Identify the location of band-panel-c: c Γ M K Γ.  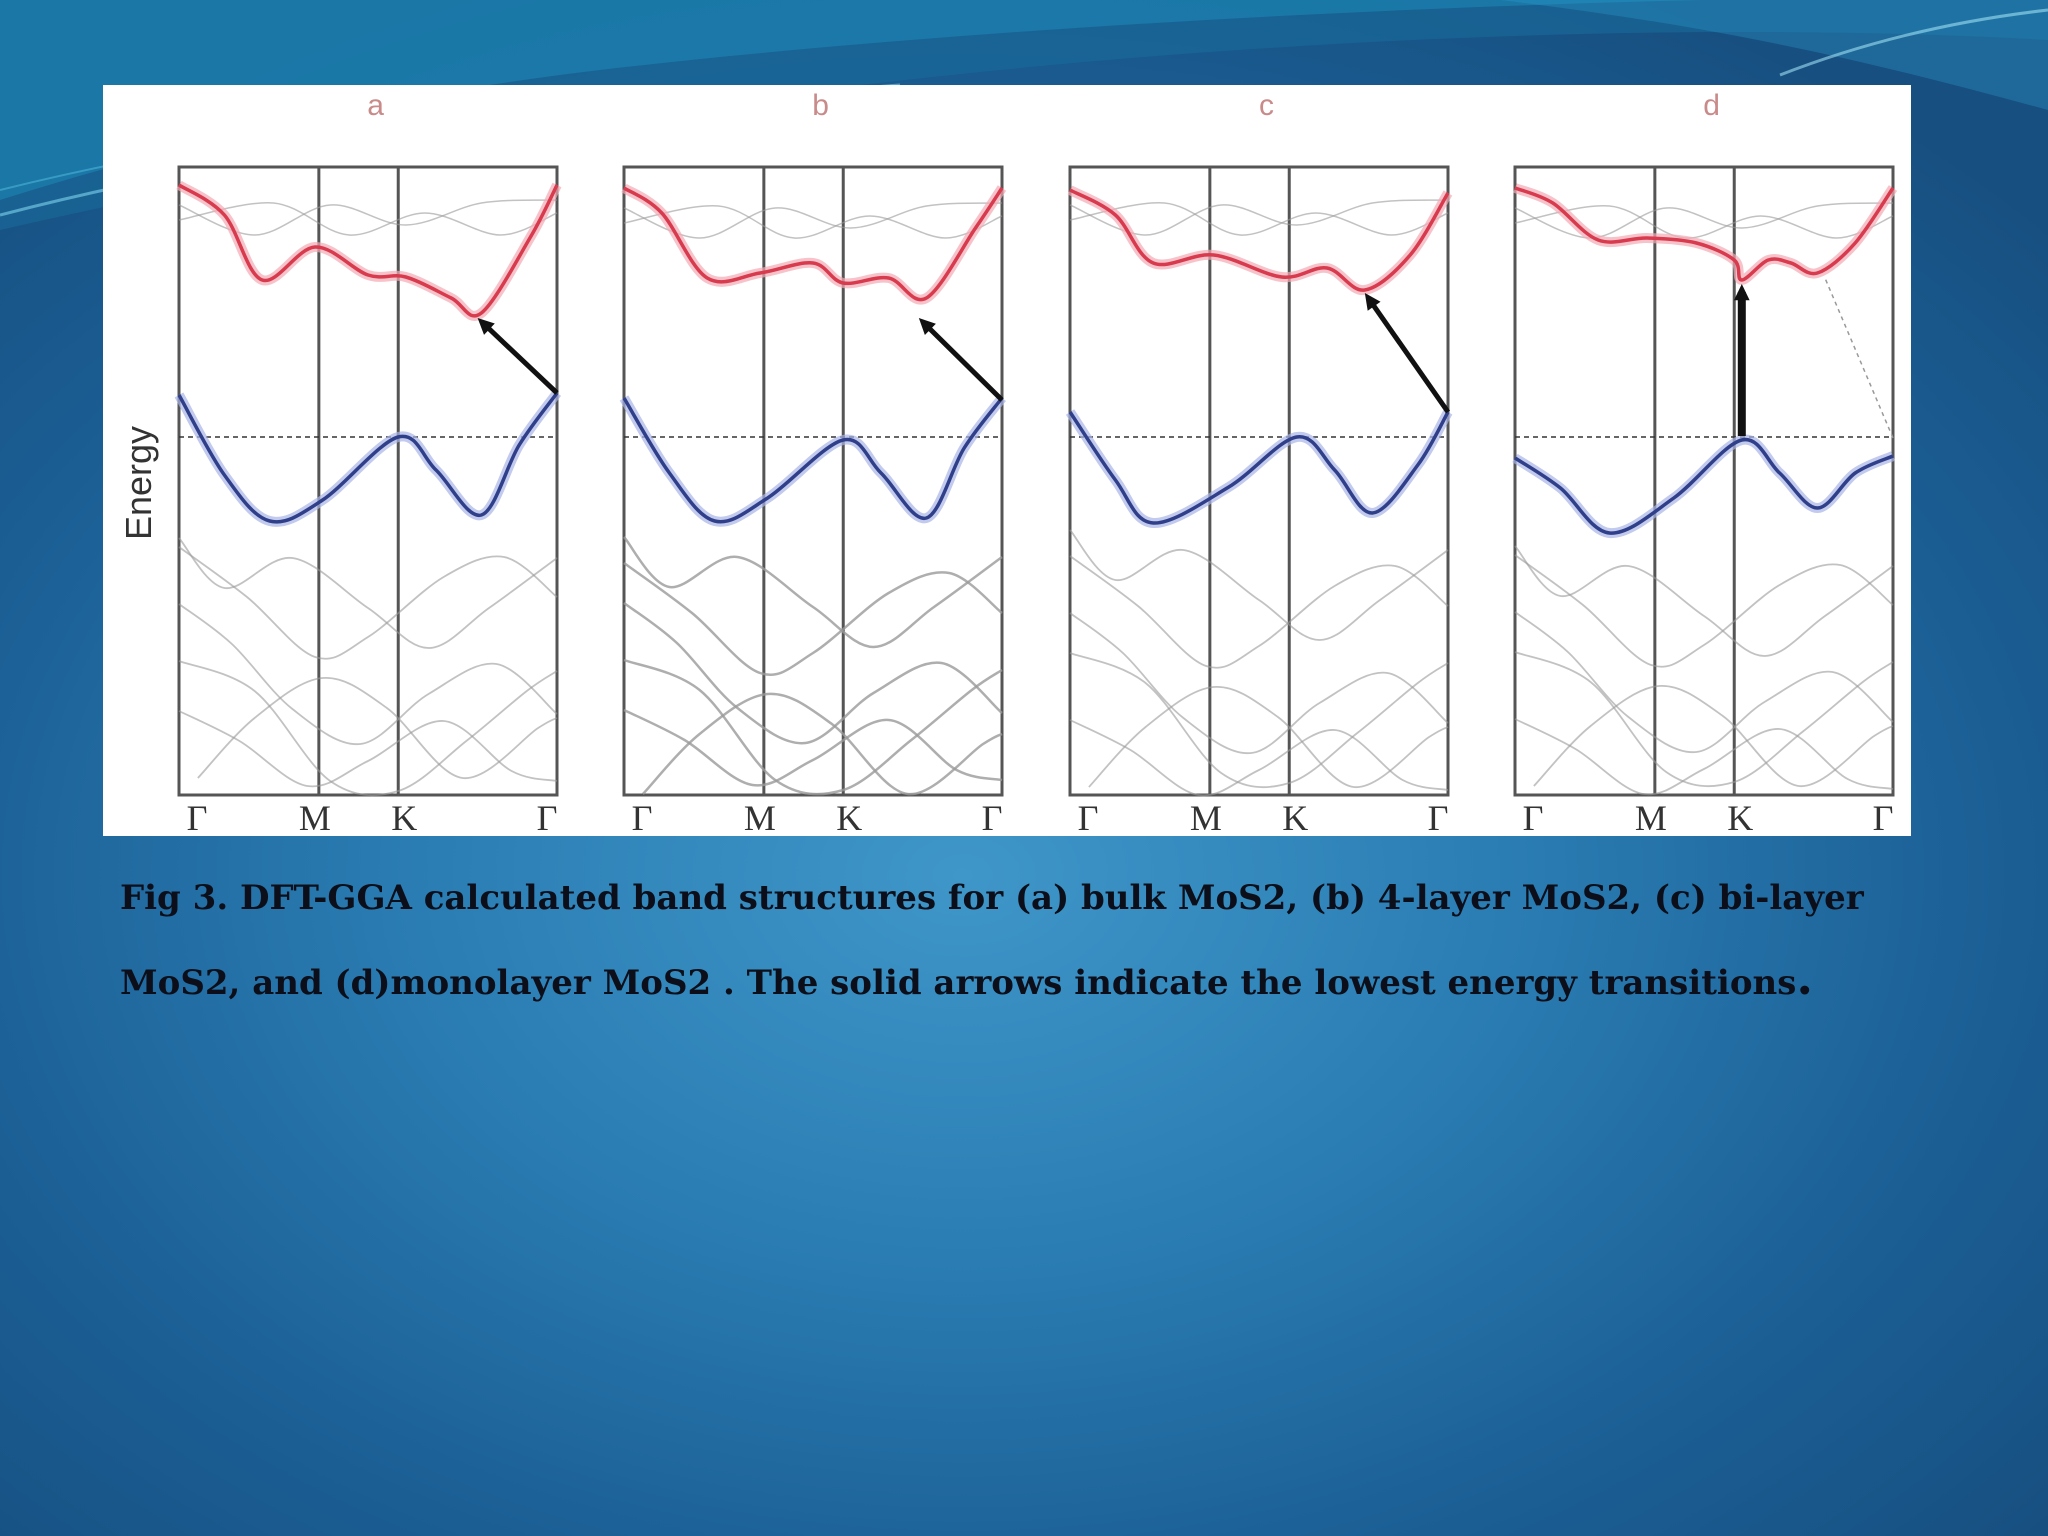
(1259, 462).